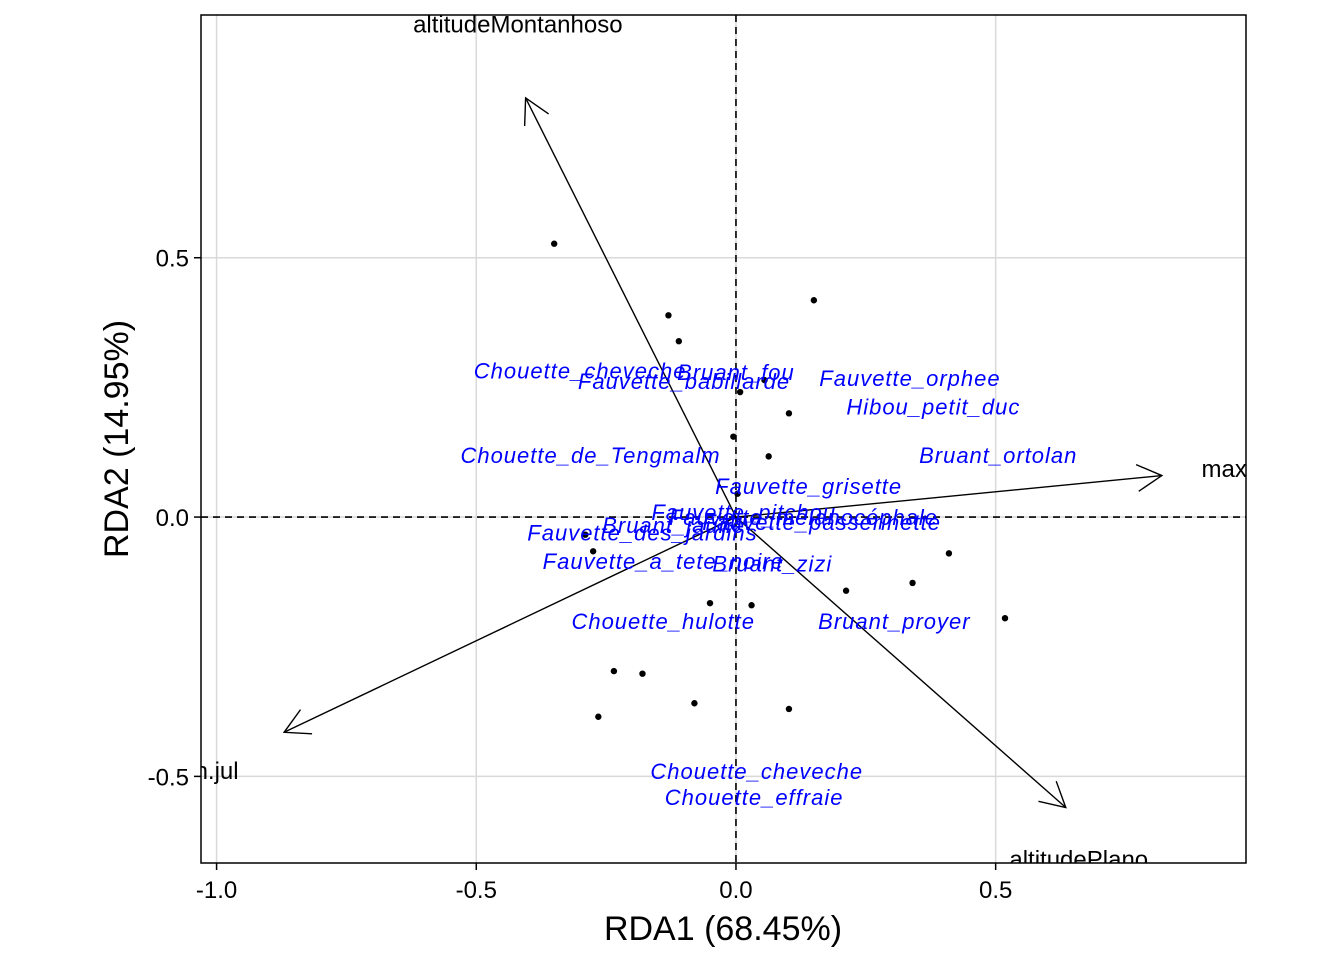  Describe the element at coordinates (894, 621) in the screenshot. I see `species-label: Bruant_proyer` at that location.